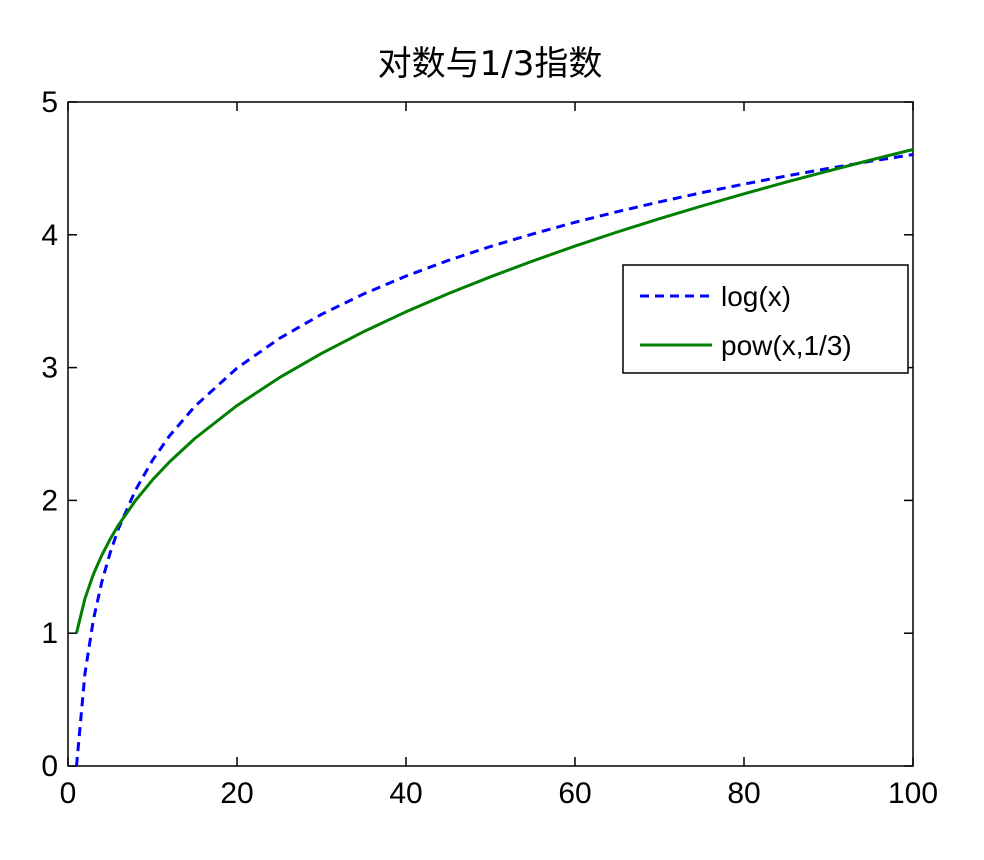 The image size is (984, 860). What do you see at coordinates (743, 793) in the screenshot?
I see `x-tick-label: 80` at bounding box center [743, 793].